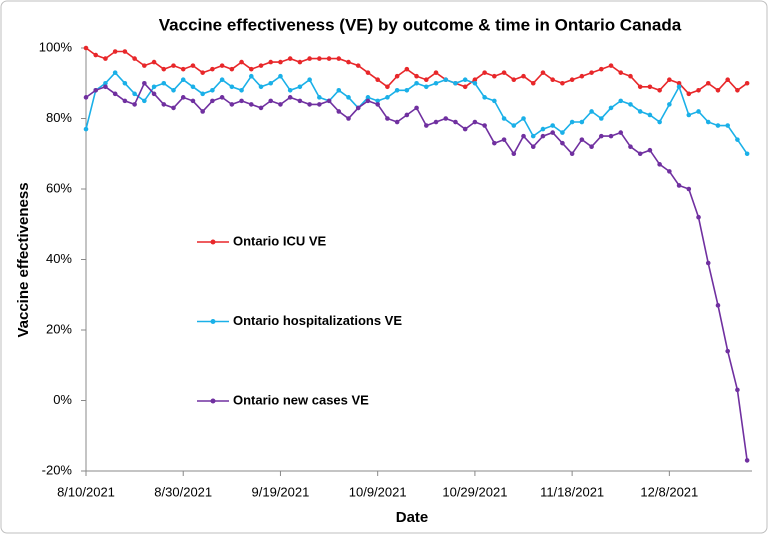 The image size is (768, 534). Describe the element at coordinates (281, 491) in the screenshot. I see `x-tick-label: 9/19/2021` at that location.